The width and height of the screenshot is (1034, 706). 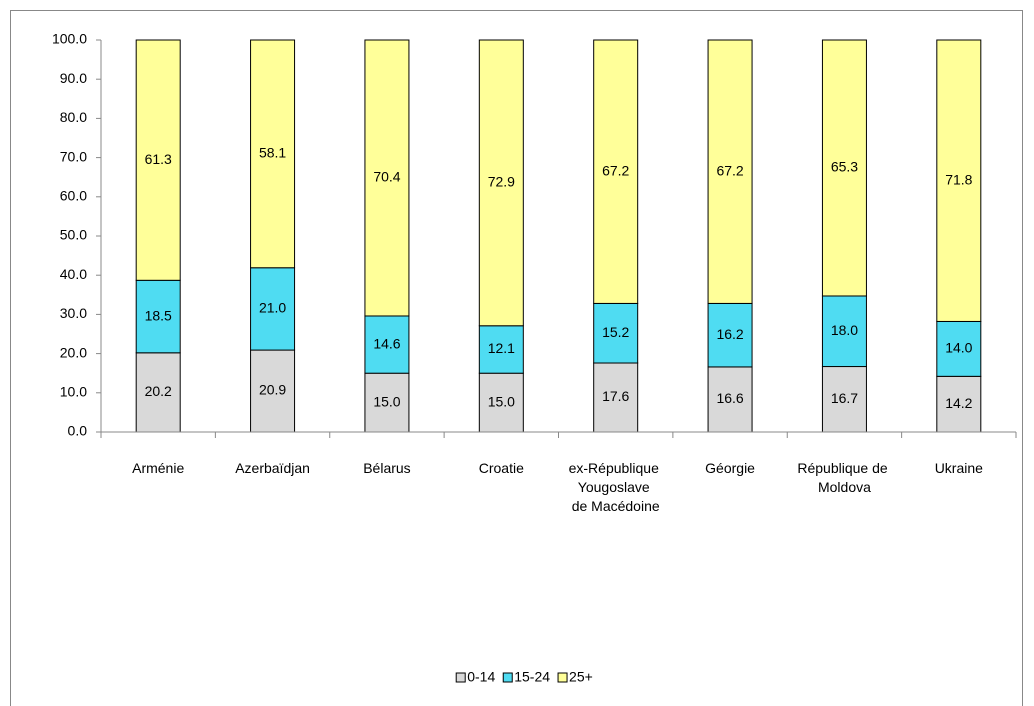 I want to click on data-label: 16.2, so click(x=729, y=334).